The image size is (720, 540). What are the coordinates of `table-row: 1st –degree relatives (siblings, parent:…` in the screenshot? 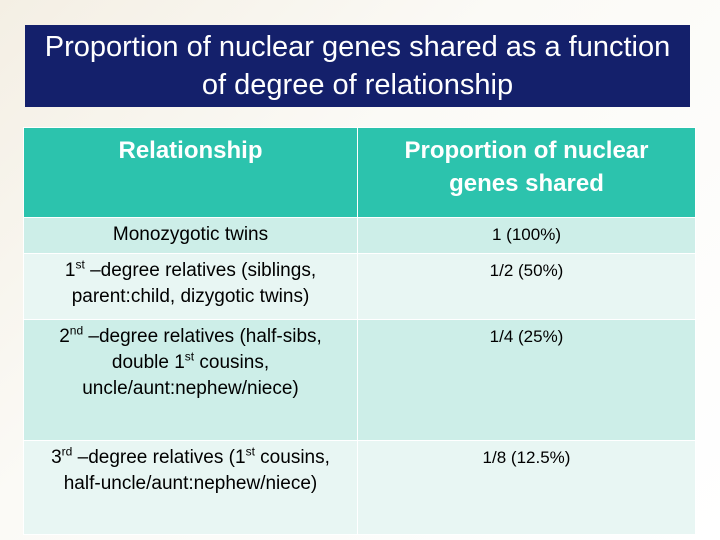 It's located at (359, 286).